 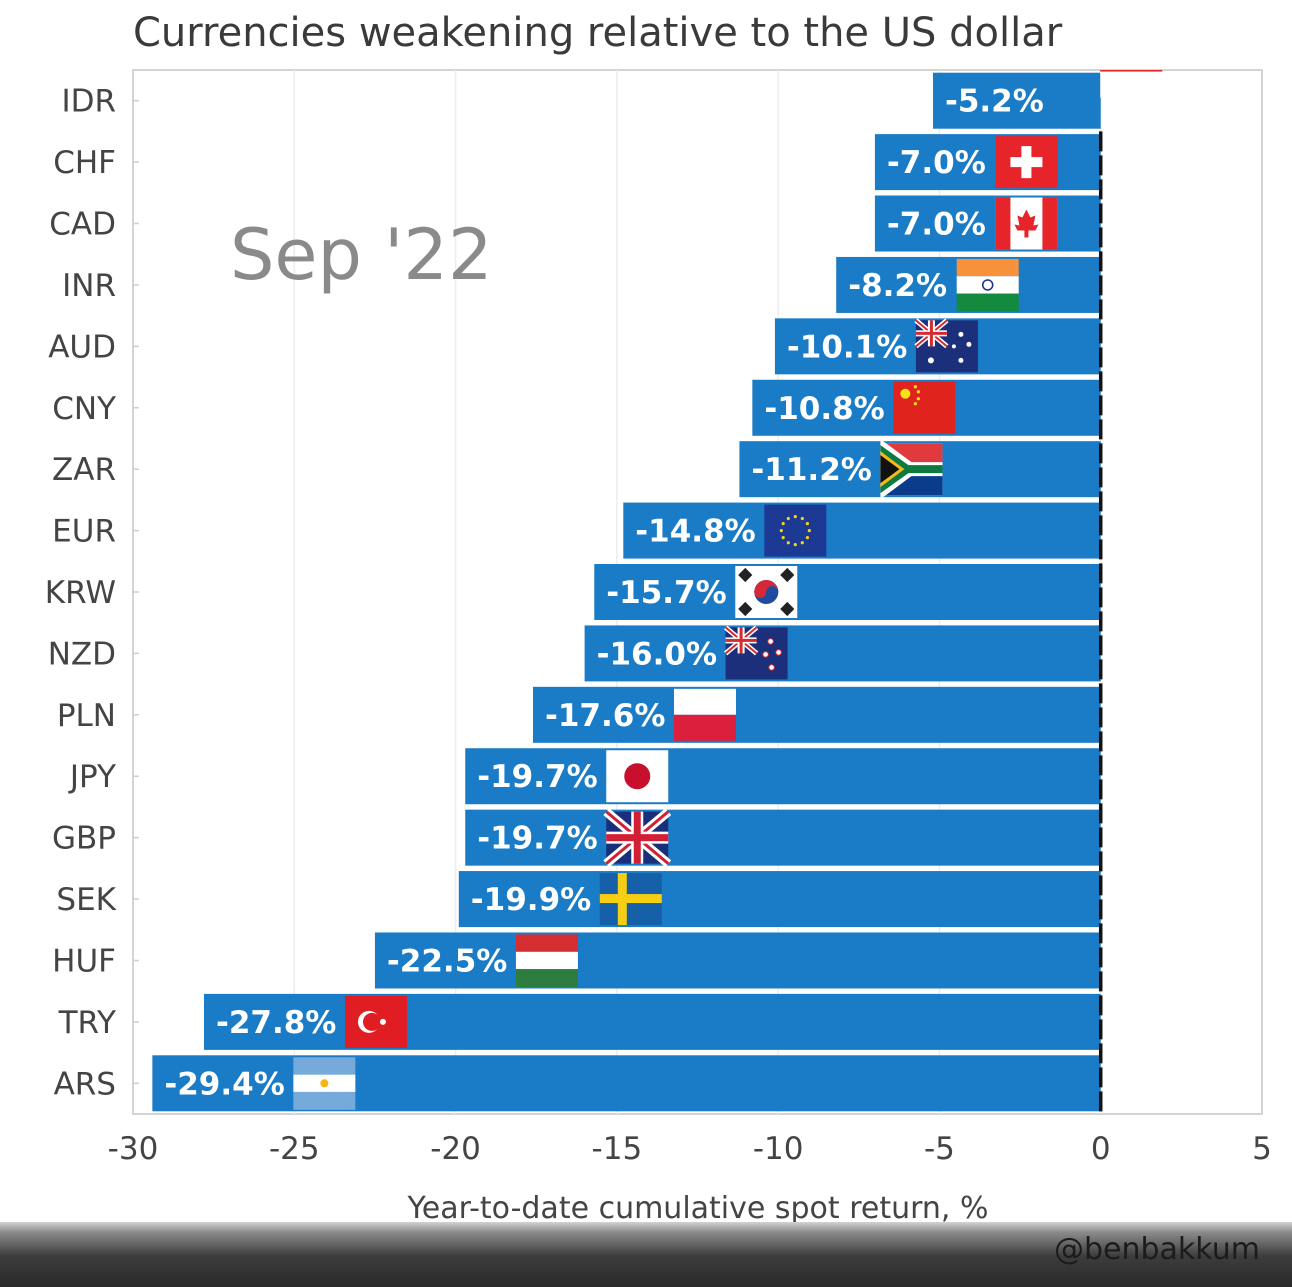 I want to click on value-label-eur: -14.8%, so click(x=695, y=532).